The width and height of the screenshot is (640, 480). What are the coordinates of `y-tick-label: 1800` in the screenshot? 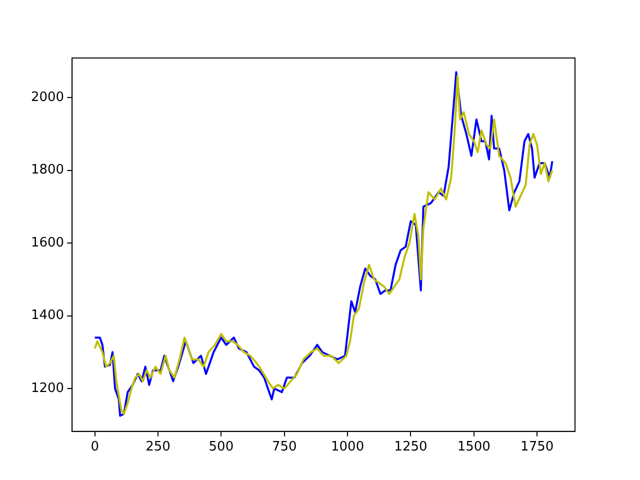 It's located at (47, 170).